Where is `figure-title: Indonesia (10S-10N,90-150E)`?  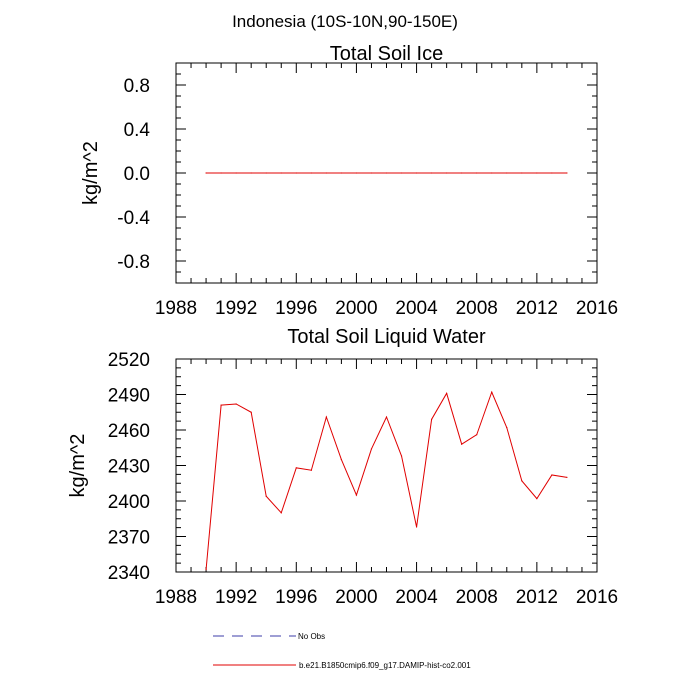 figure-title: Indonesia (10S-10N,90-150E) is located at coordinates (345, 21).